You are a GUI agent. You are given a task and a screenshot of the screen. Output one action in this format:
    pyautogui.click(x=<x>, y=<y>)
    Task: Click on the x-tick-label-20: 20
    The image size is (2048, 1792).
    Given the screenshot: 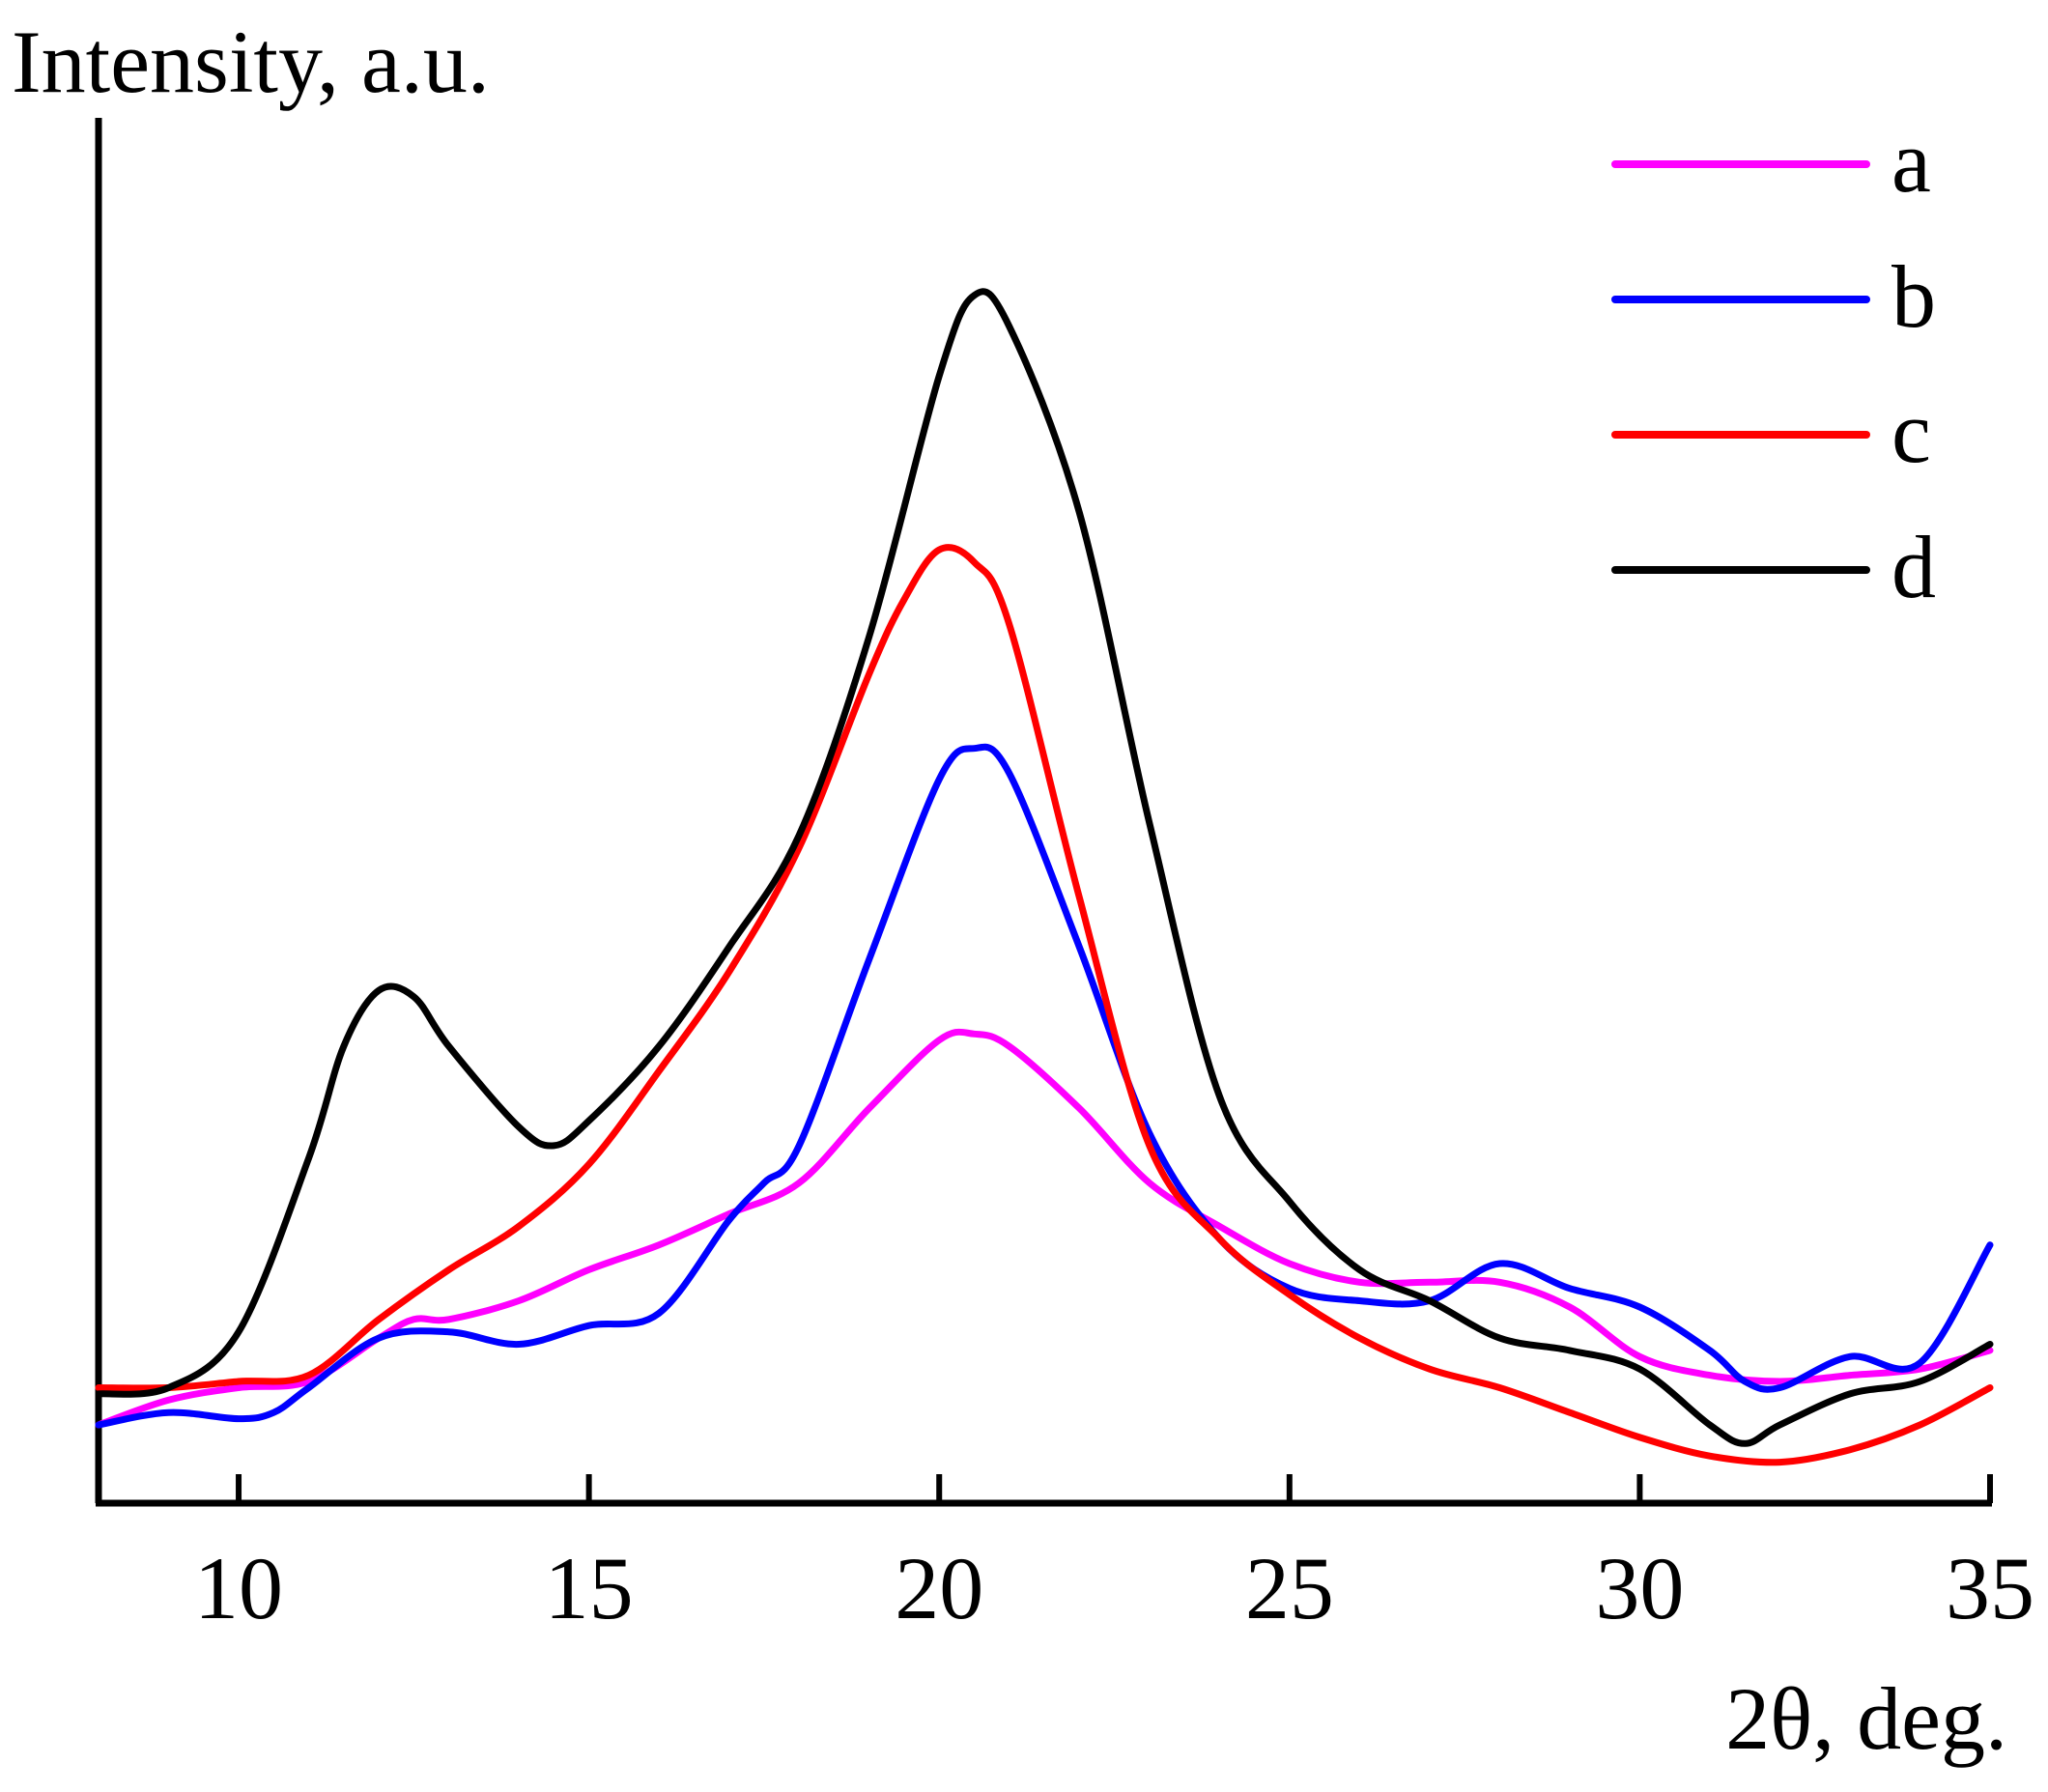 What is the action you would take?
    pyautogui.click(x=939, y=1588)
    